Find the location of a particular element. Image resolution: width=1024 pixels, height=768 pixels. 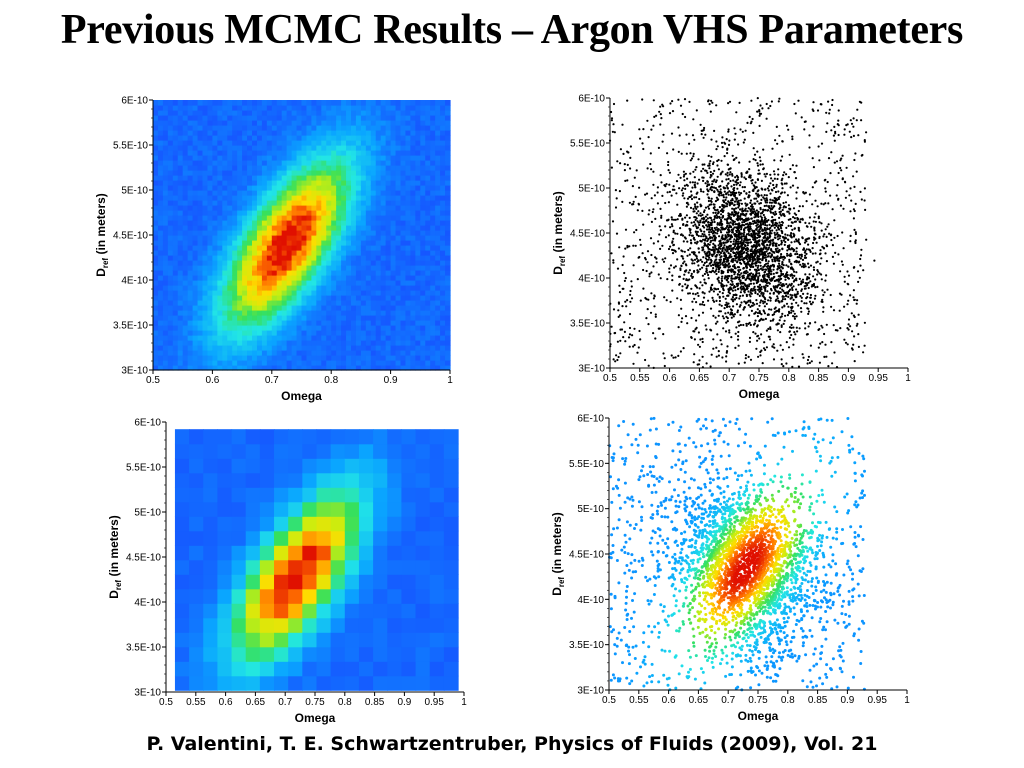

y-axis-label: Dref (in meters) is located at coordinates (102, 235).